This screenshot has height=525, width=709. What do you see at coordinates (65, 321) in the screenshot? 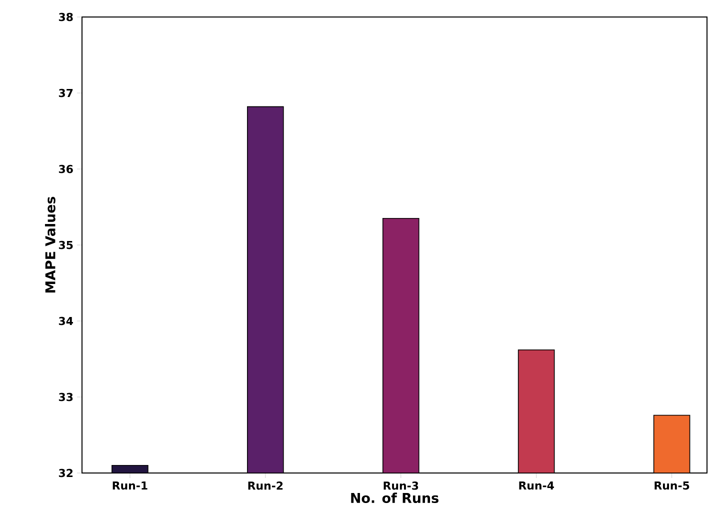
I see `y-tick-label: 34` at bounding box center [65, 321].